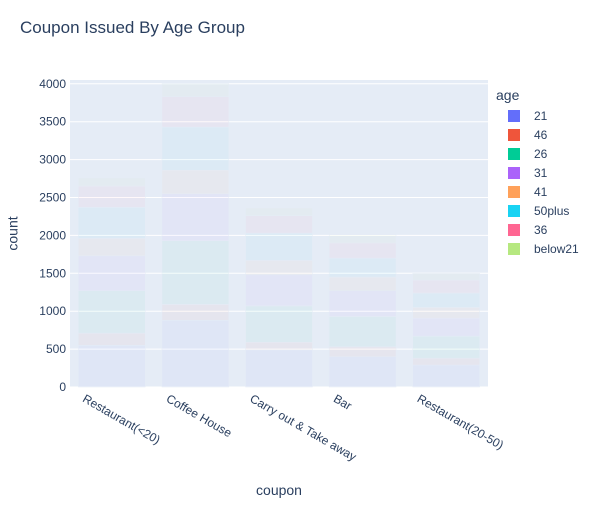 The height and width of the screenshot is (505, 602). Describe the element at coordinates (56, 349) in the screenshot. I see `y-tick-label: 500` at that location.